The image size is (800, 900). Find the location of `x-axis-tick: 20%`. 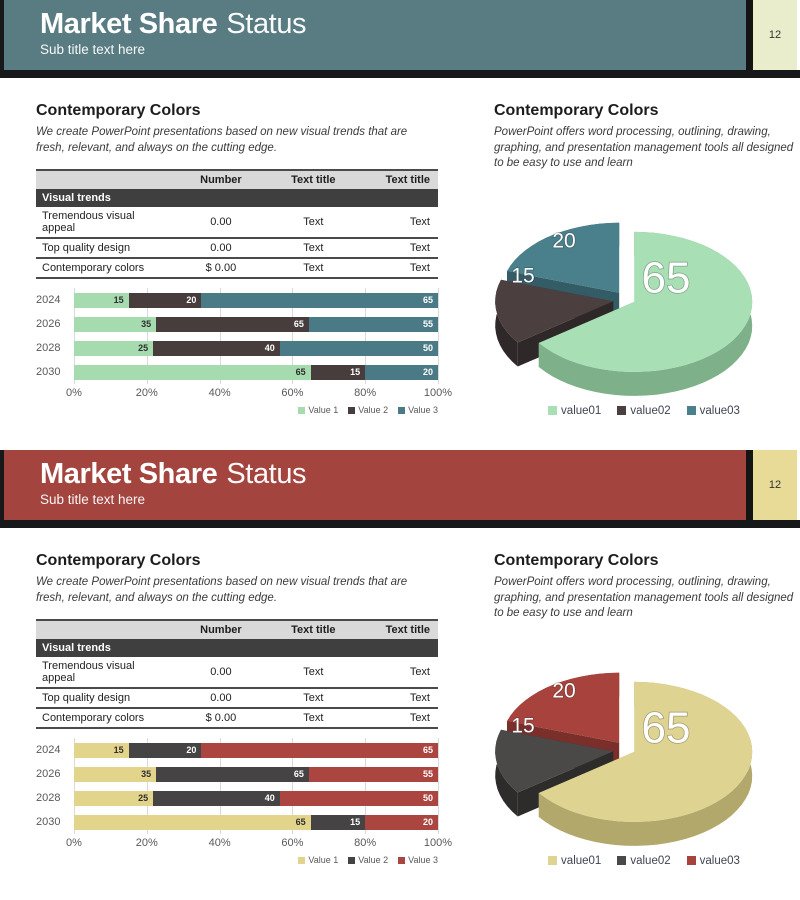

x-axis-tick: 20% is located at coordinates (146, 843).